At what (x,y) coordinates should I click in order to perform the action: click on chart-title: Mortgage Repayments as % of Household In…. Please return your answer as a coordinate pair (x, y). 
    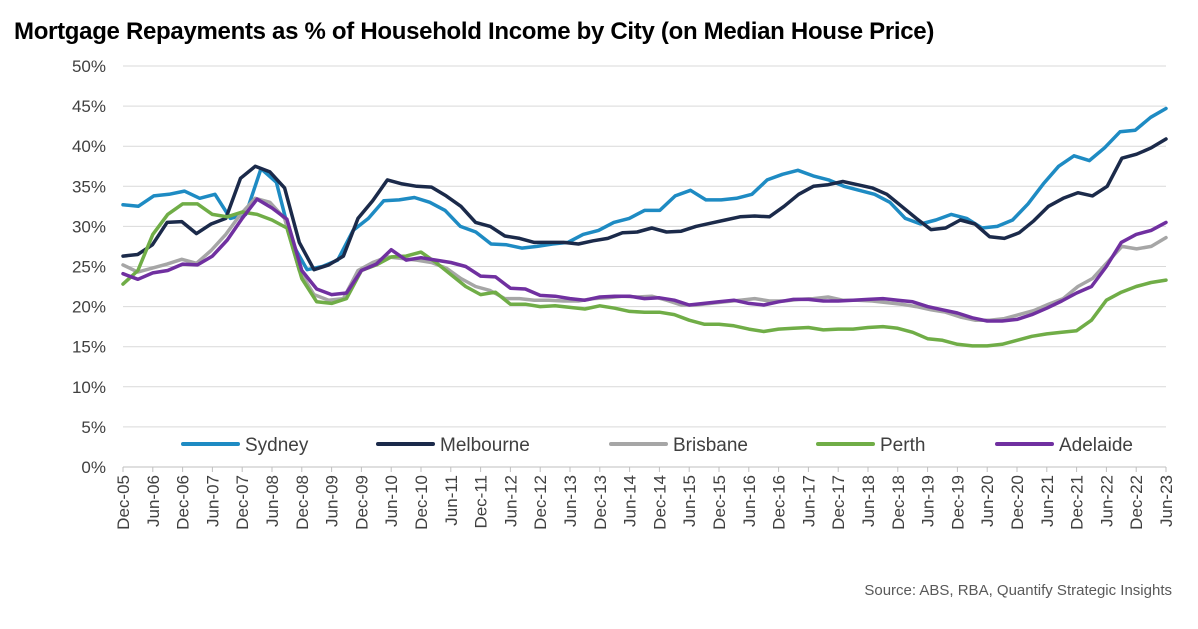
    Looking at the image, I should click on (474, 31).